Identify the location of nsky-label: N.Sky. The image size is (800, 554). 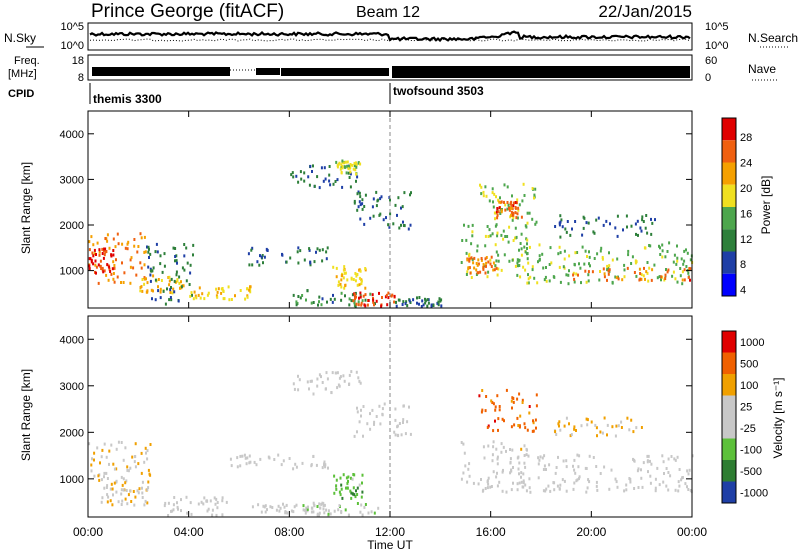
(20, 38).